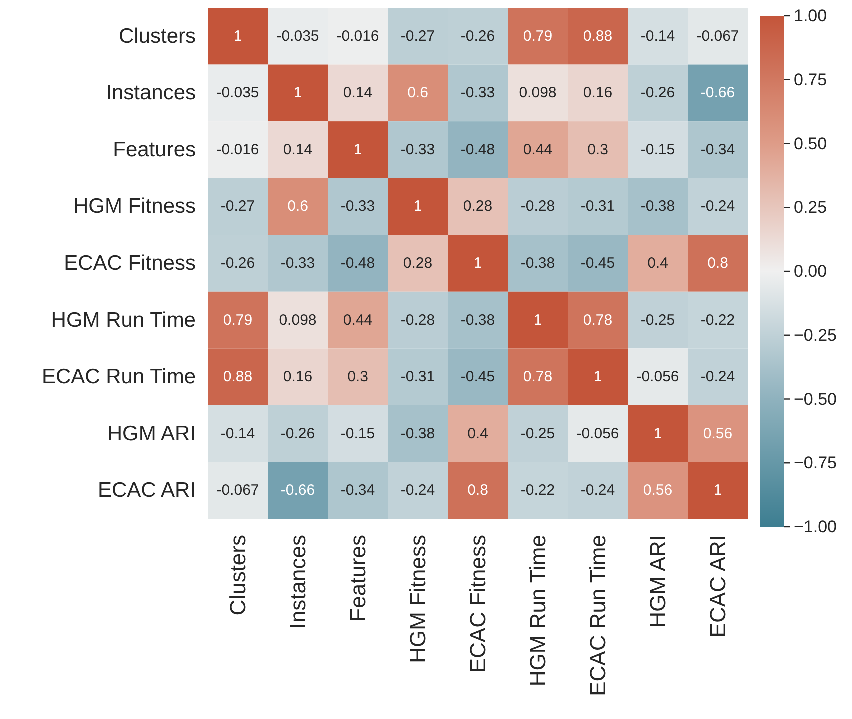 The height and width of the screenshot is (719, 852). I want to click on color-bar-label: 0.00, so click(811, 271).